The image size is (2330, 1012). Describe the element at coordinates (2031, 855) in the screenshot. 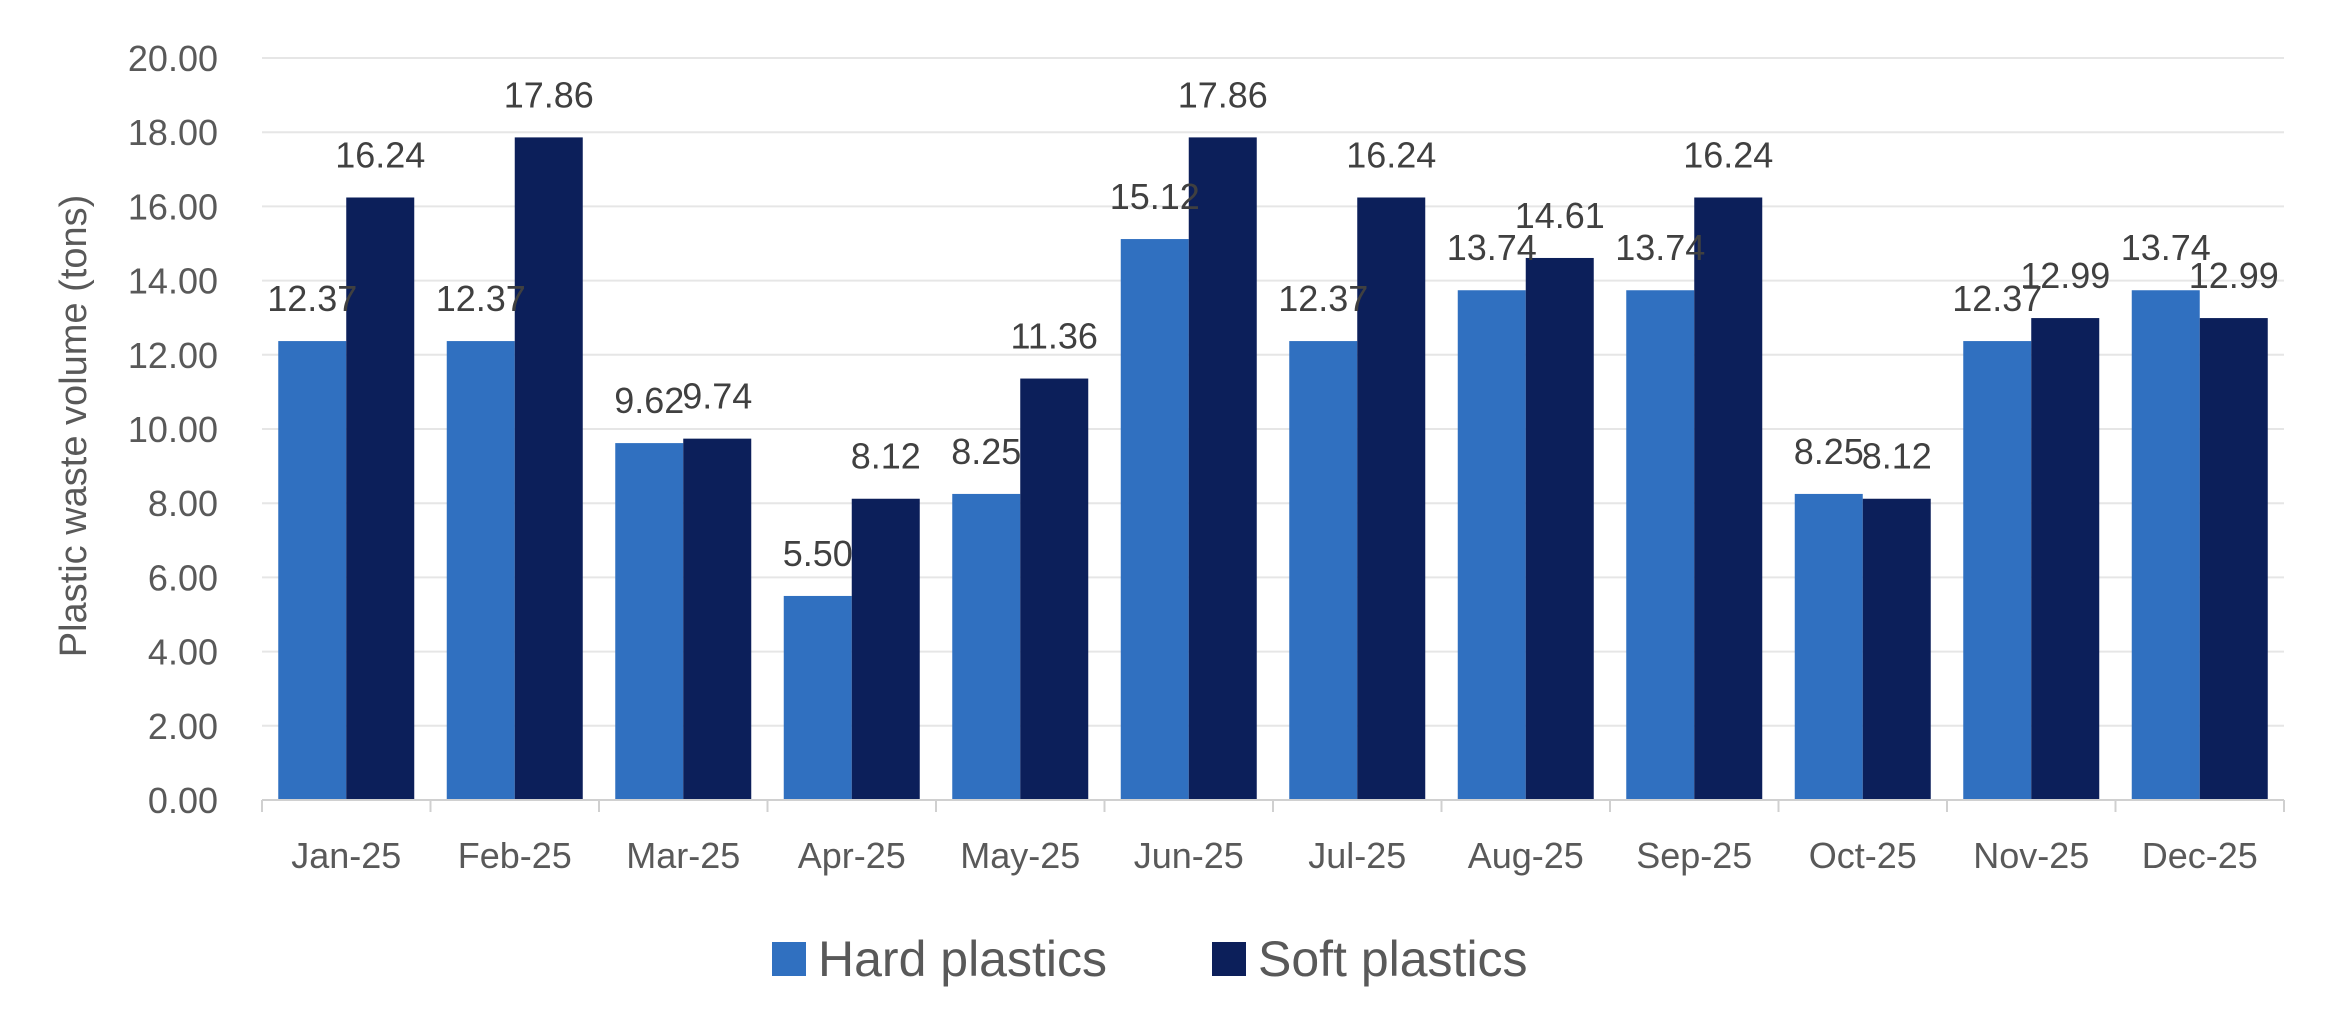

I see `x-tick-label: Nov-25` at that location.